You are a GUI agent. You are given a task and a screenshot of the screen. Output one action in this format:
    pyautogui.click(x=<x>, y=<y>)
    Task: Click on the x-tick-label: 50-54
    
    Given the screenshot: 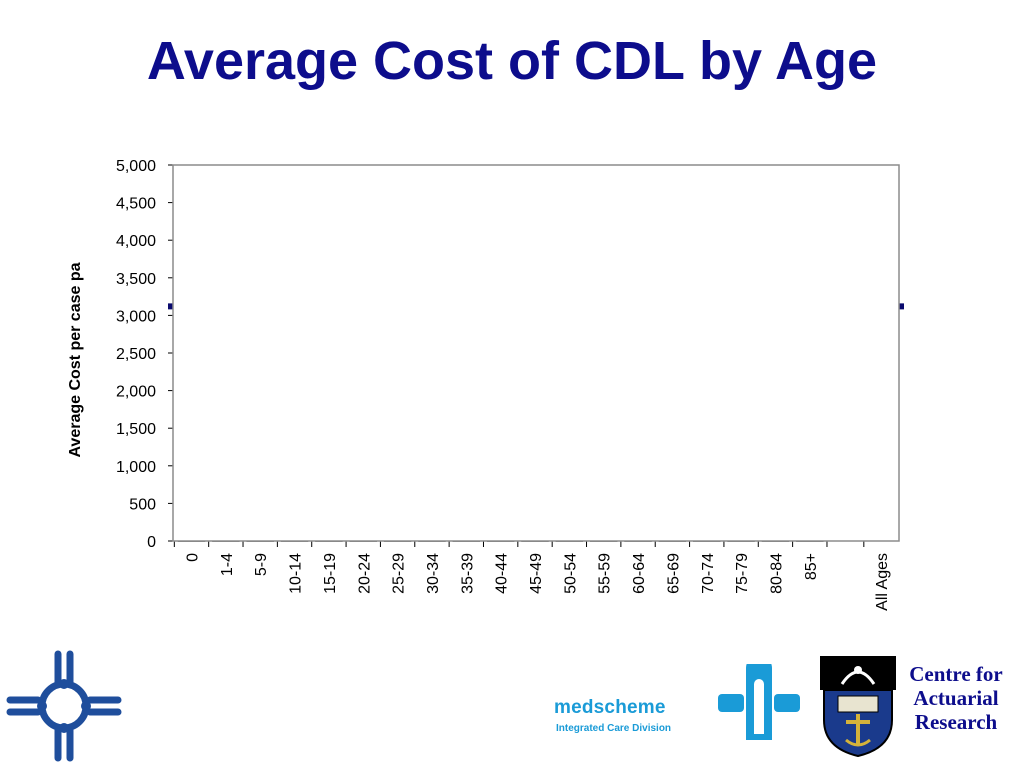 What is the action you would take?
    pyautogui.click(x=570, y=573)
    